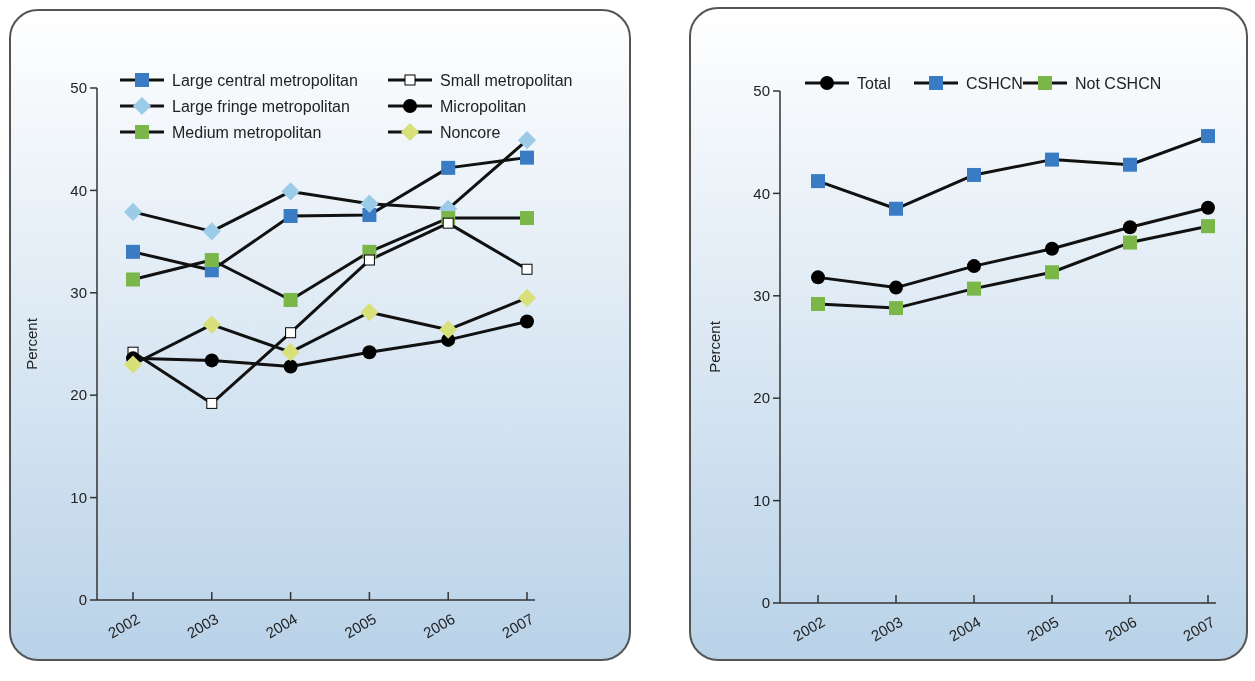  What do you see at coordinates (483, 106) in the screenshot?
I see `legend-label: Micropolitan` at bounding box center [483, 106].